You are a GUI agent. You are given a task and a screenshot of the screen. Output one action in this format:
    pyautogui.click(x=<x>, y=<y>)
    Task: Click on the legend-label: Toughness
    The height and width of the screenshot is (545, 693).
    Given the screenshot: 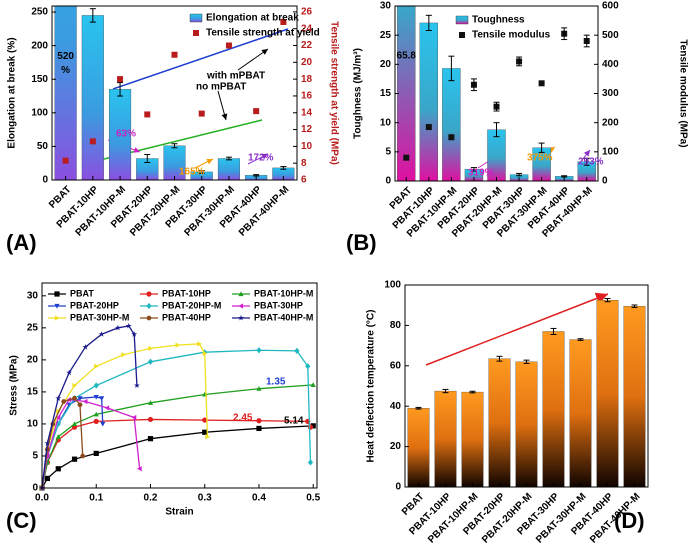 What is the action you would take?
    pyautogui.click(x=498, y=20)
    